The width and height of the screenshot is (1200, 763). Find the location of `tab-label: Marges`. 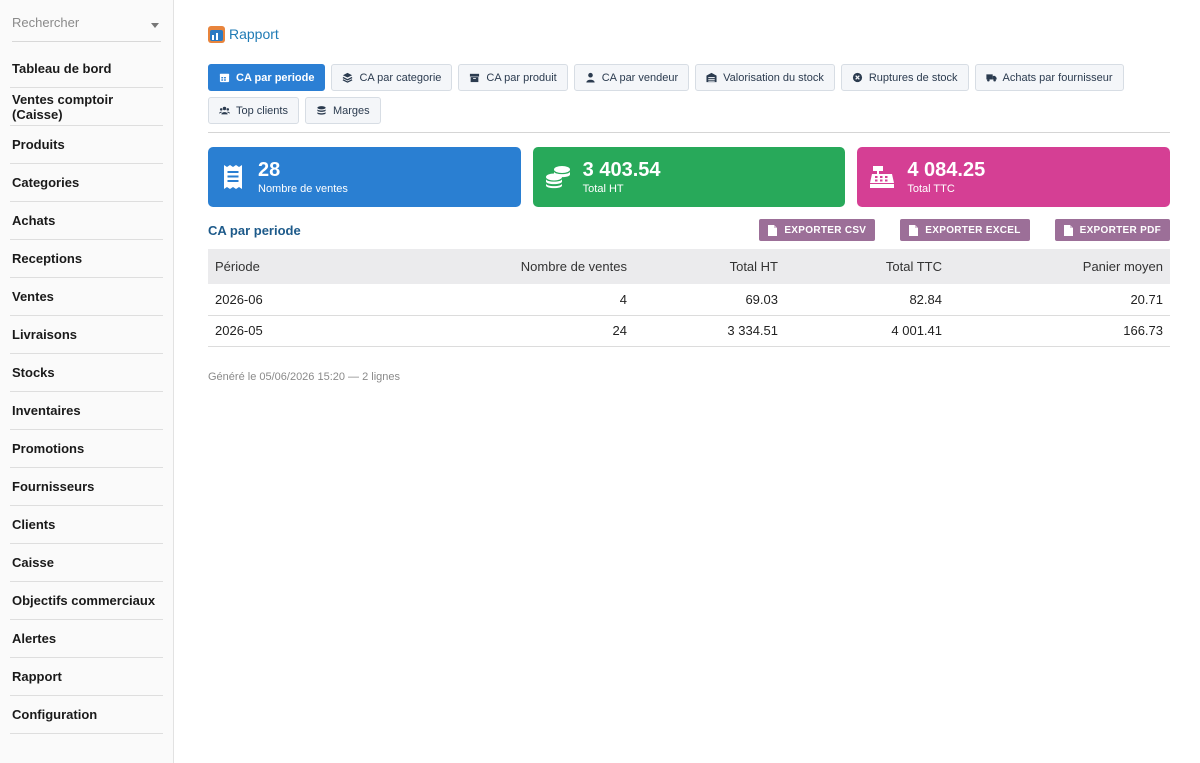

tab-label: Marges is located at coordinates (351, 110).